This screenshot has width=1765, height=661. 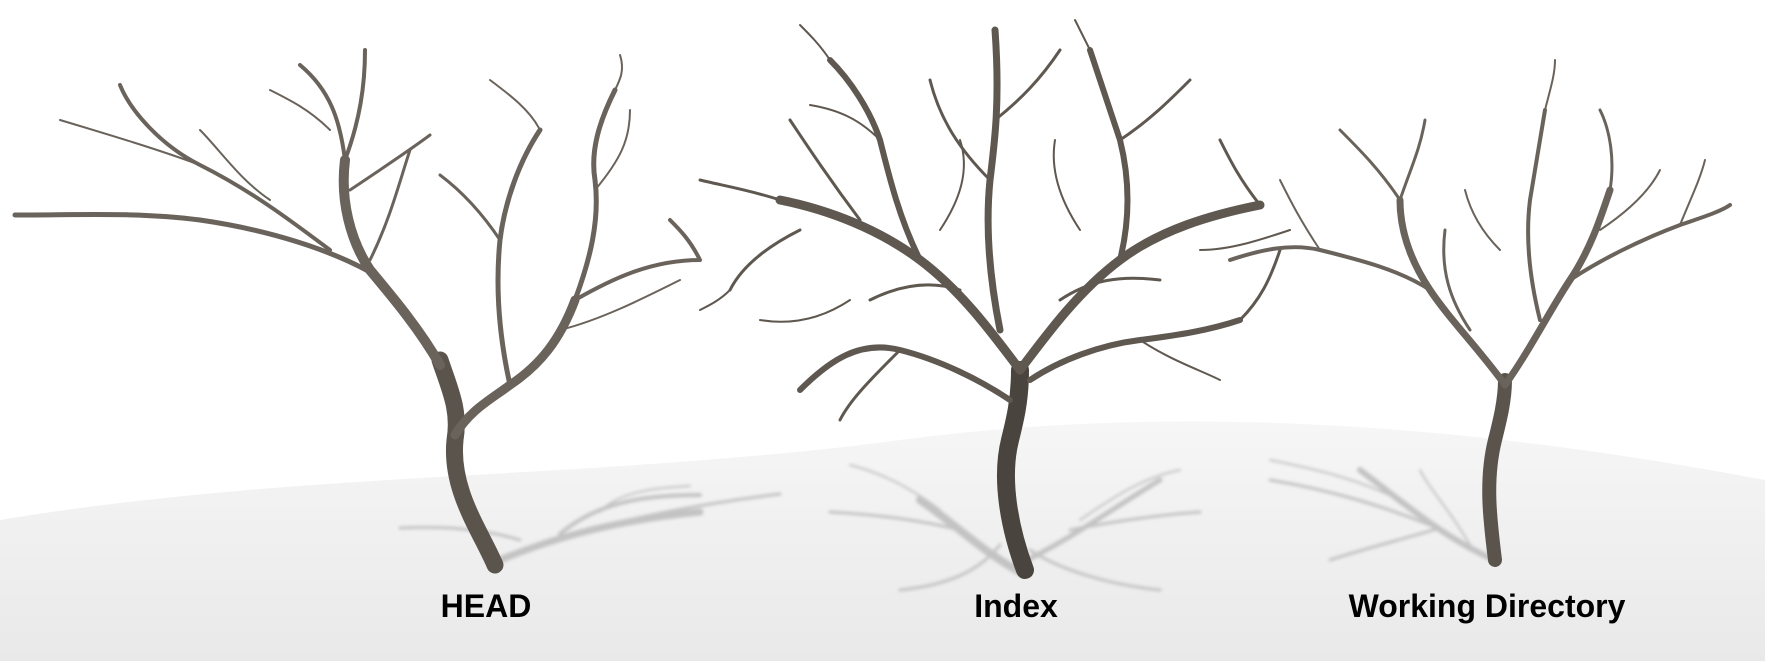 I want to click on head-tree-shadow, so click(x=590, y=525).